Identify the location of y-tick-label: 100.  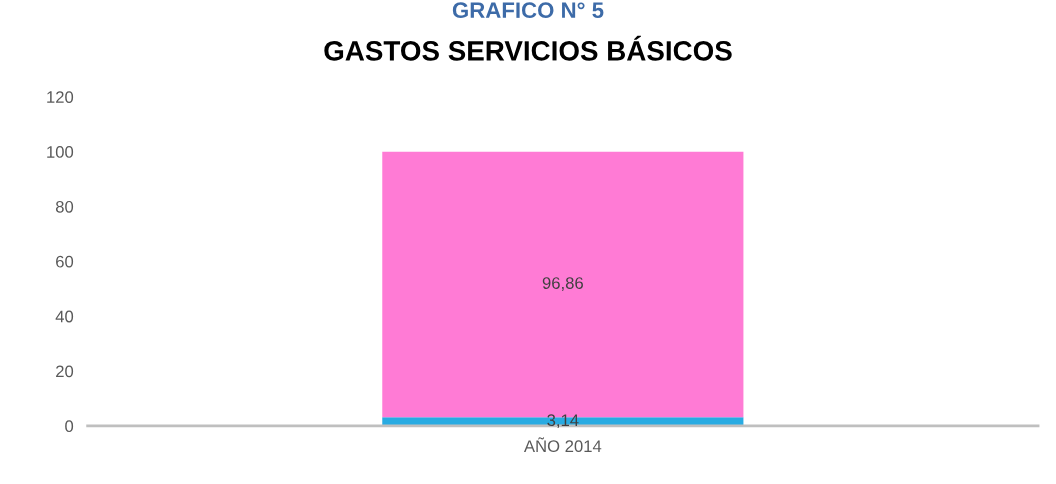
(60, 152).